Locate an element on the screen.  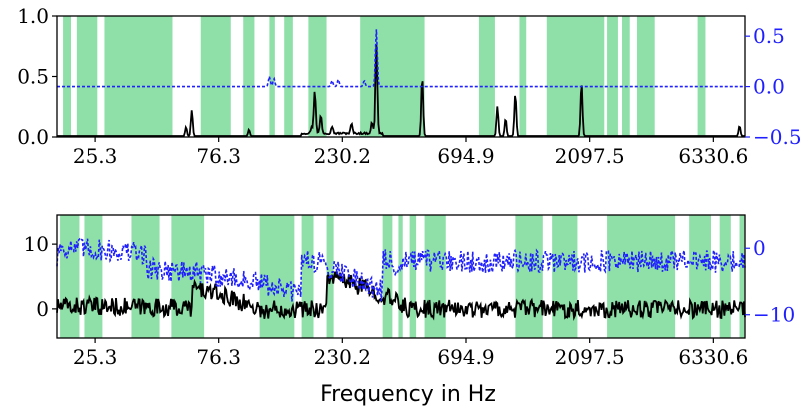
y2-tick-label: 0.0 is located at coordinates (769, 87).